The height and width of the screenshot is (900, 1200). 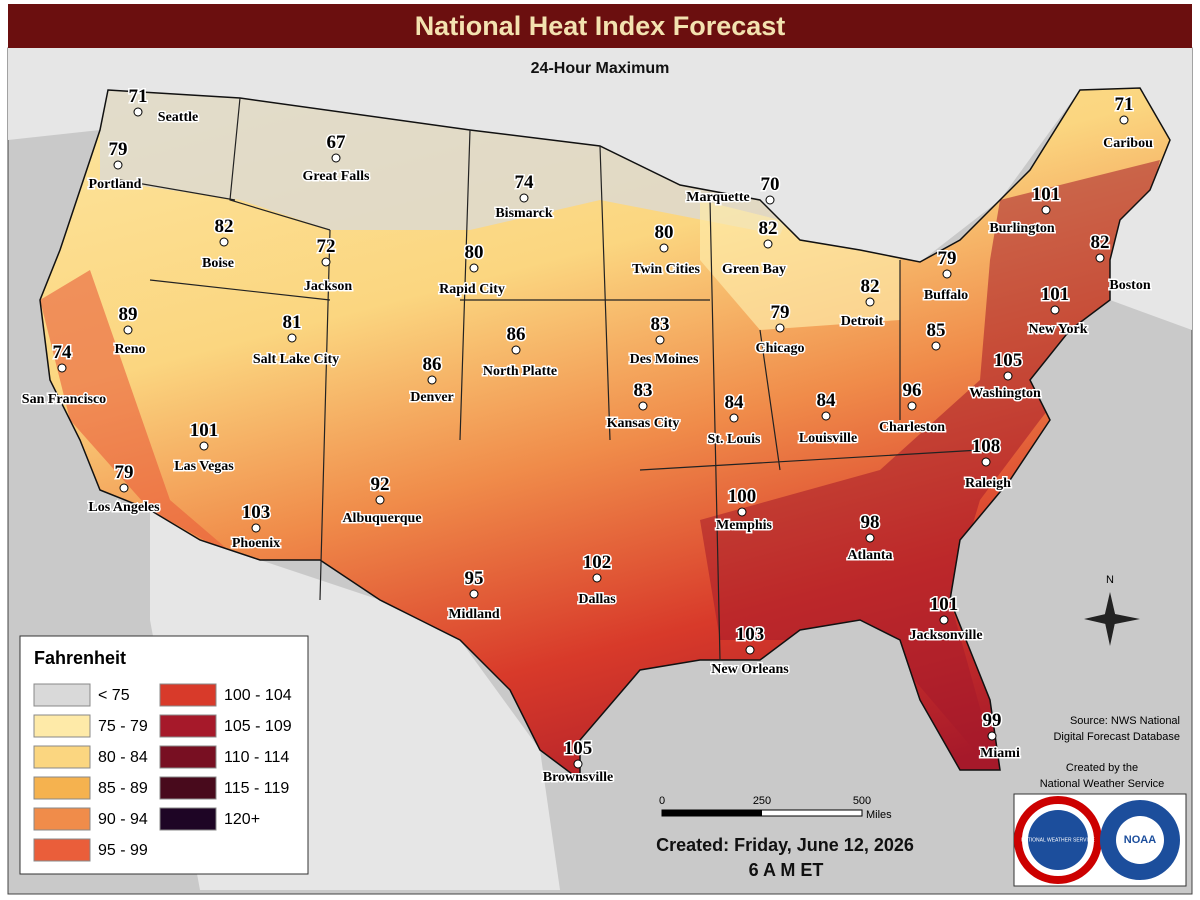 I want to click on city-name: Dallas, so click(x=597, y=599).